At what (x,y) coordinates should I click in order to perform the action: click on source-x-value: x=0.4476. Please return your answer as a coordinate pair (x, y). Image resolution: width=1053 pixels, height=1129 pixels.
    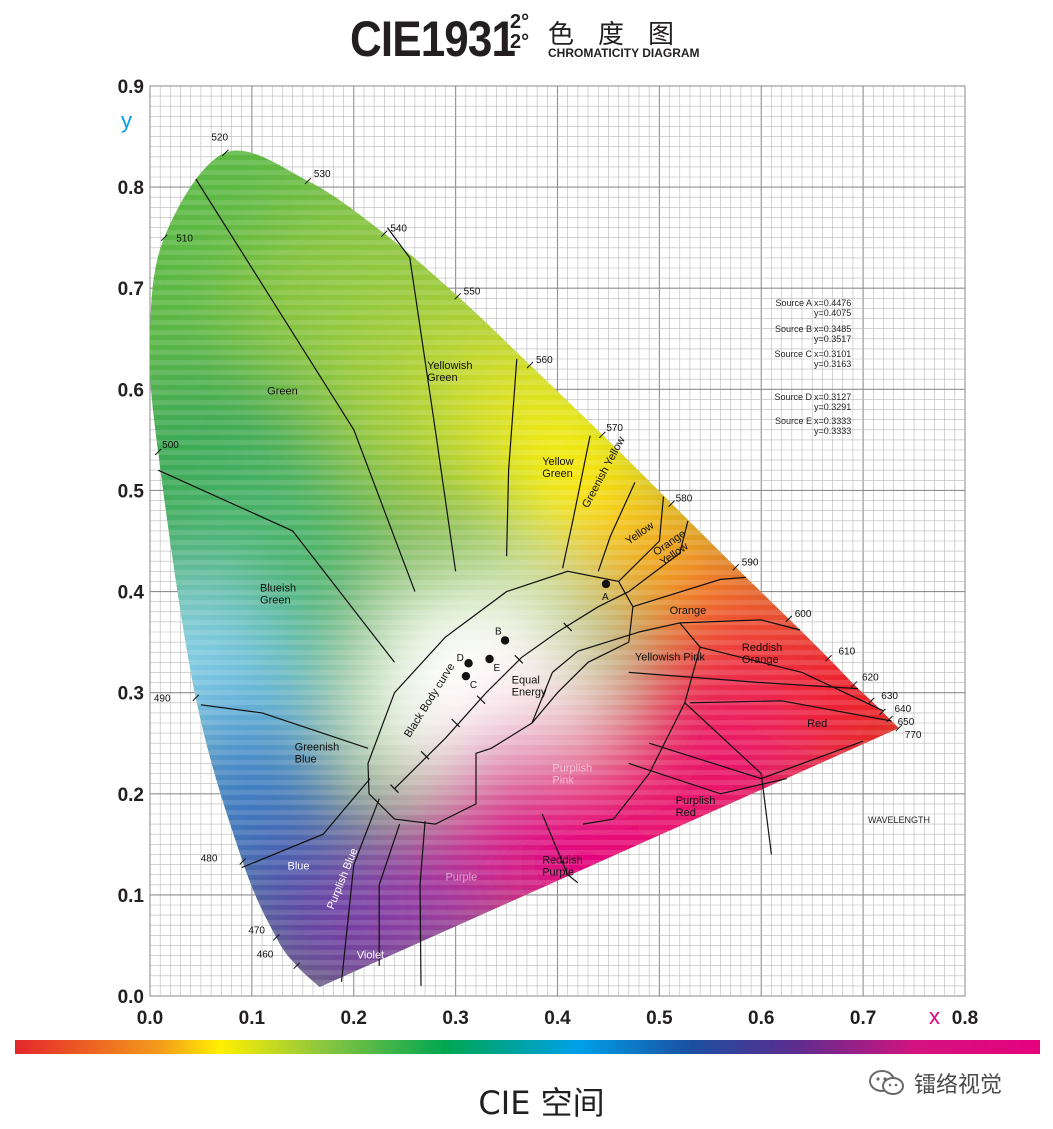
    Looking at the image, I should click on (832, 303).